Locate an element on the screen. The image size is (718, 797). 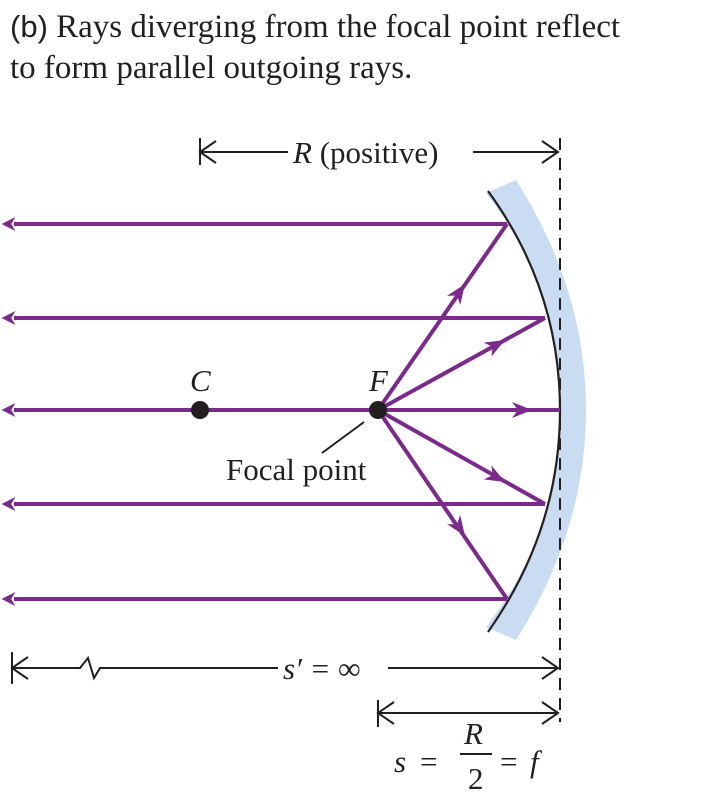
radius-arrowhead-left is located at coordinates (207, 152).